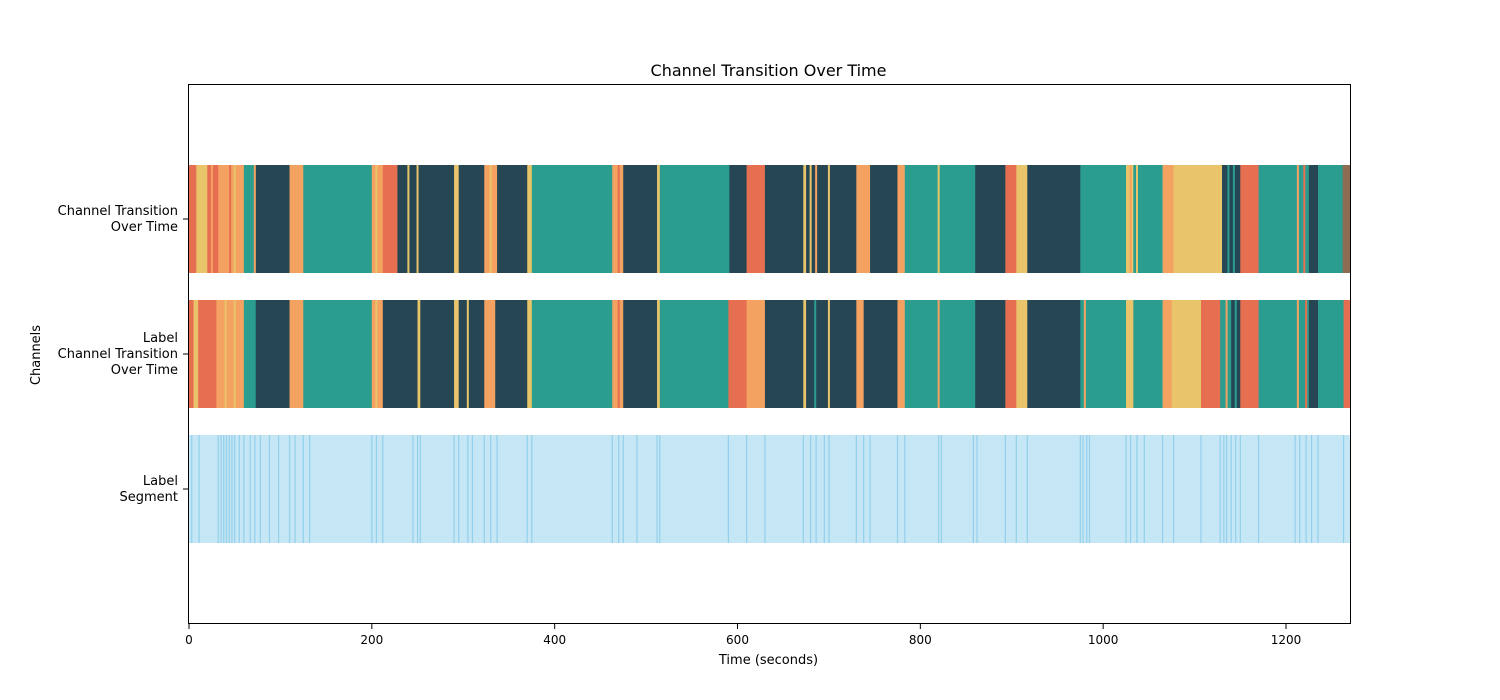 Image resolution: width=1500 pixels, height=700 pixels. Describe the element at coordinates (118, 354) in the screenshot. I see `y-tick-label: Label Channel Transition Over Time` at that location.